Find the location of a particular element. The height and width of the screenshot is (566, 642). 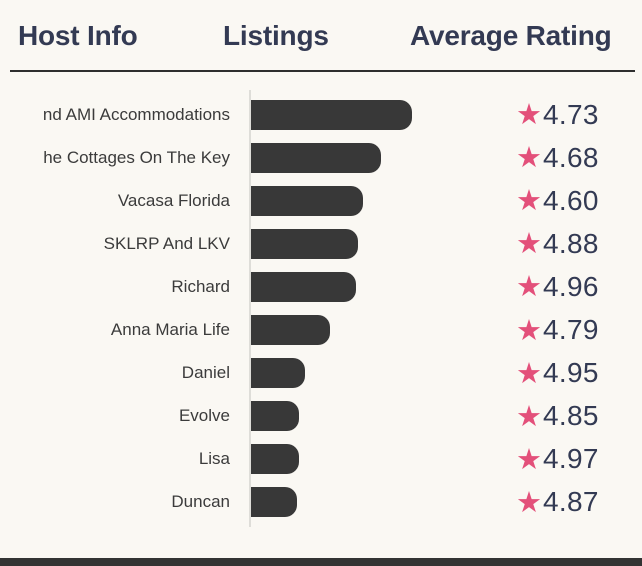

table-row: Richard ★ 4.96 is located at coordinates (321, 286).